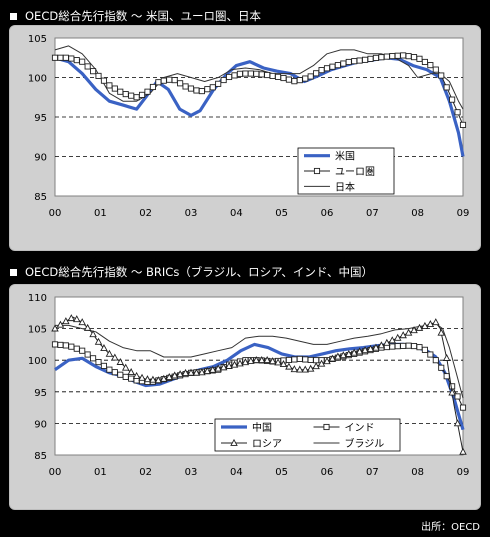  I want to click on legend-label-中国: 中国, so click(262, 427).